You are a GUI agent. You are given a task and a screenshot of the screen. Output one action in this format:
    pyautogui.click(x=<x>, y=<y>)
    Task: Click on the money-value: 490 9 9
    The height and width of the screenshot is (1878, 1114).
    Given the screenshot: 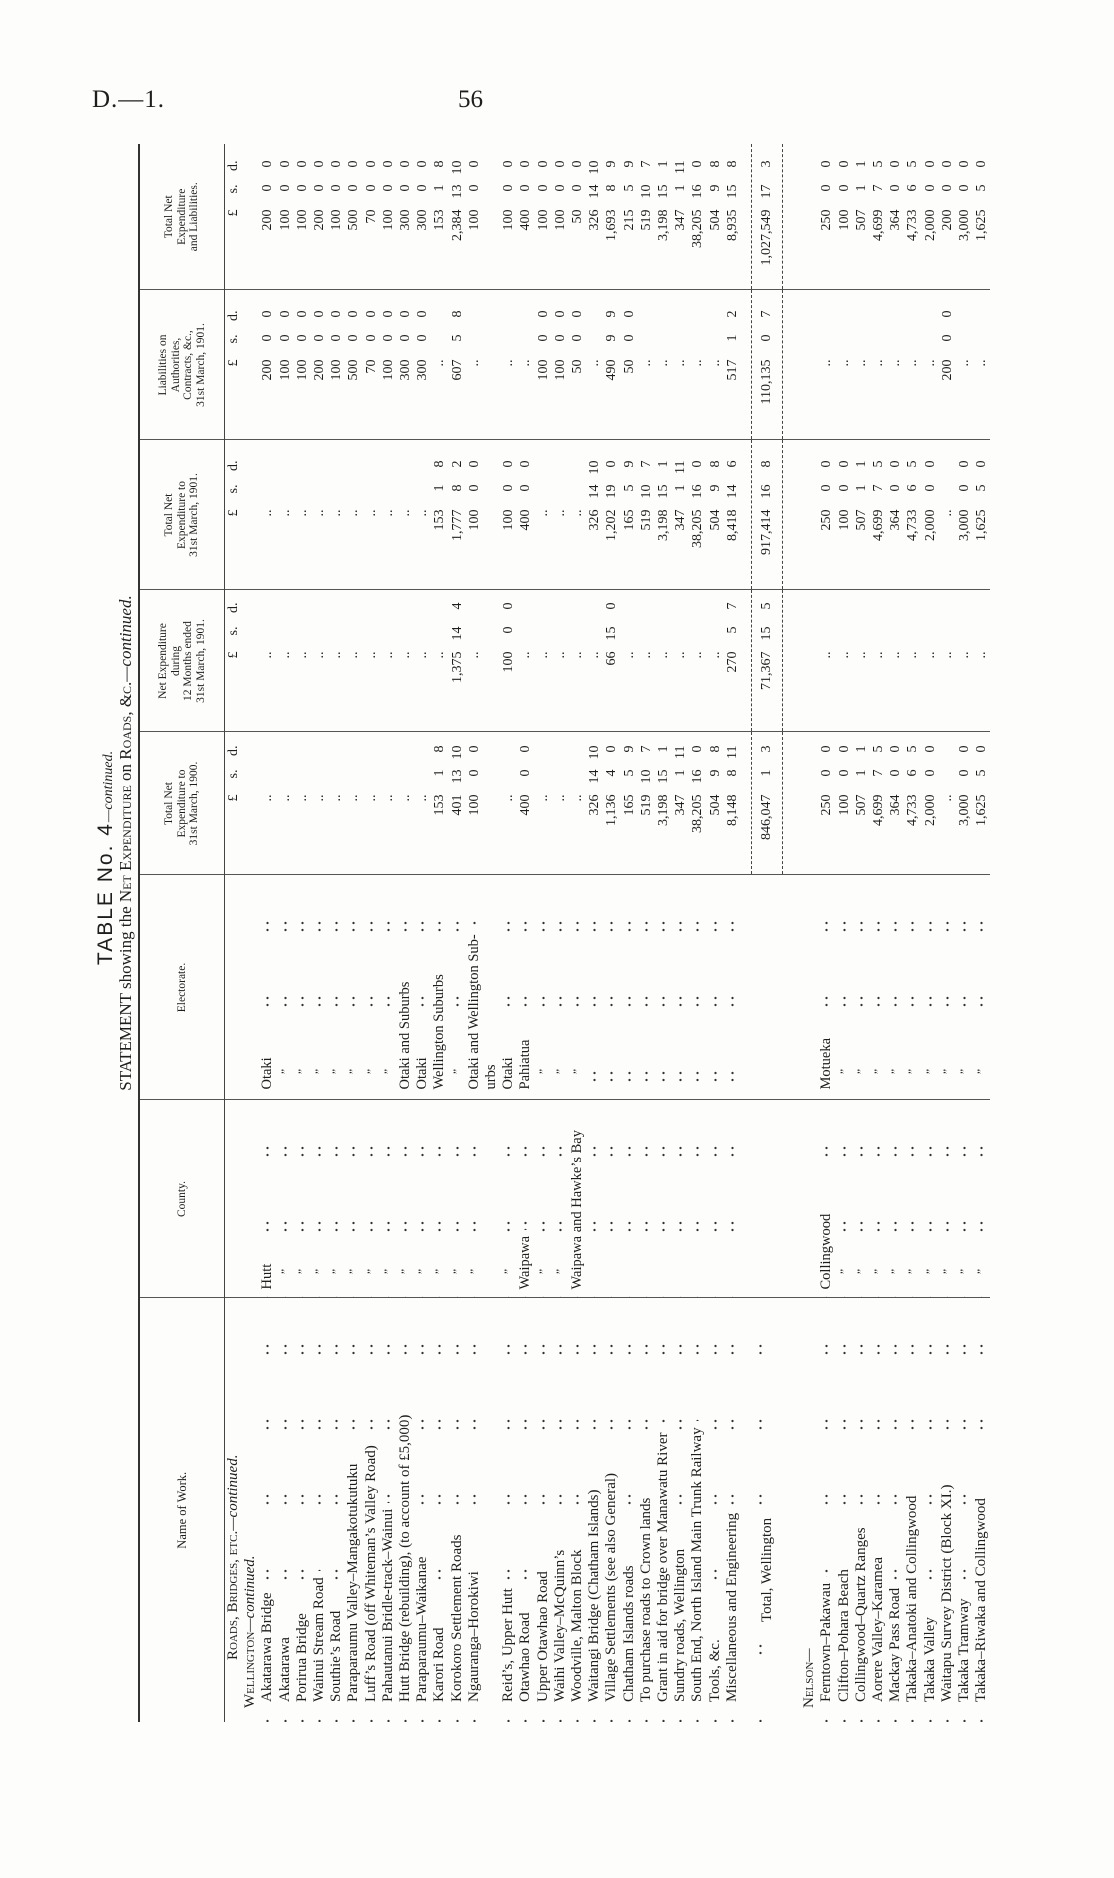 What is the action you would take?
    pyautogui.click(x=611, y=365)
    